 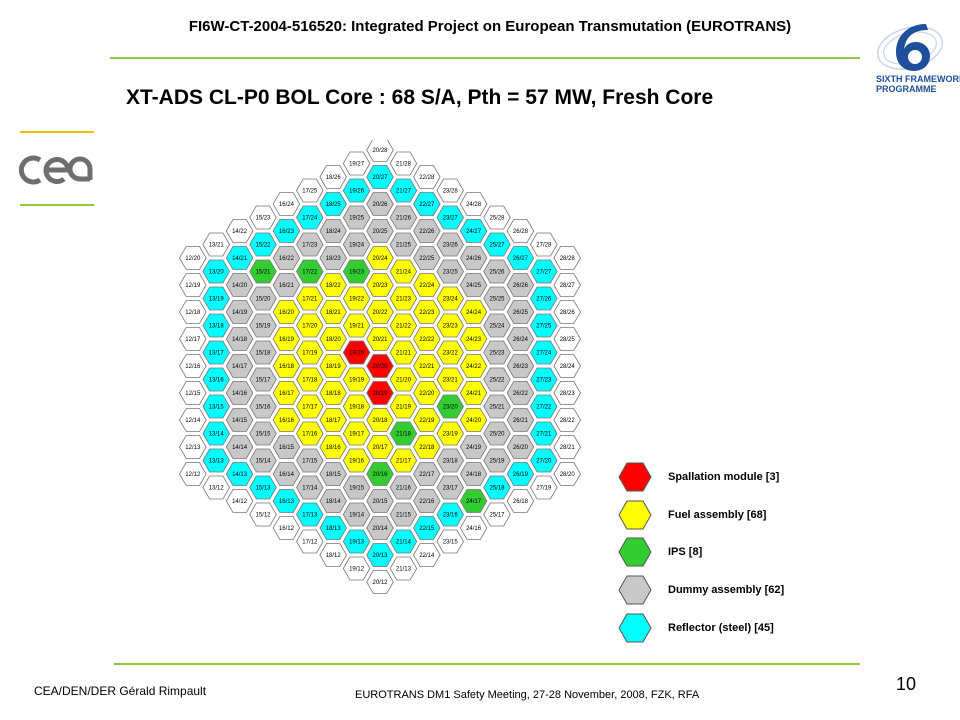 What do you see at coordinates (403, 487) in the screenshot?
I see `assembly-21-16: 21/16` at bounding box center [403, 487].